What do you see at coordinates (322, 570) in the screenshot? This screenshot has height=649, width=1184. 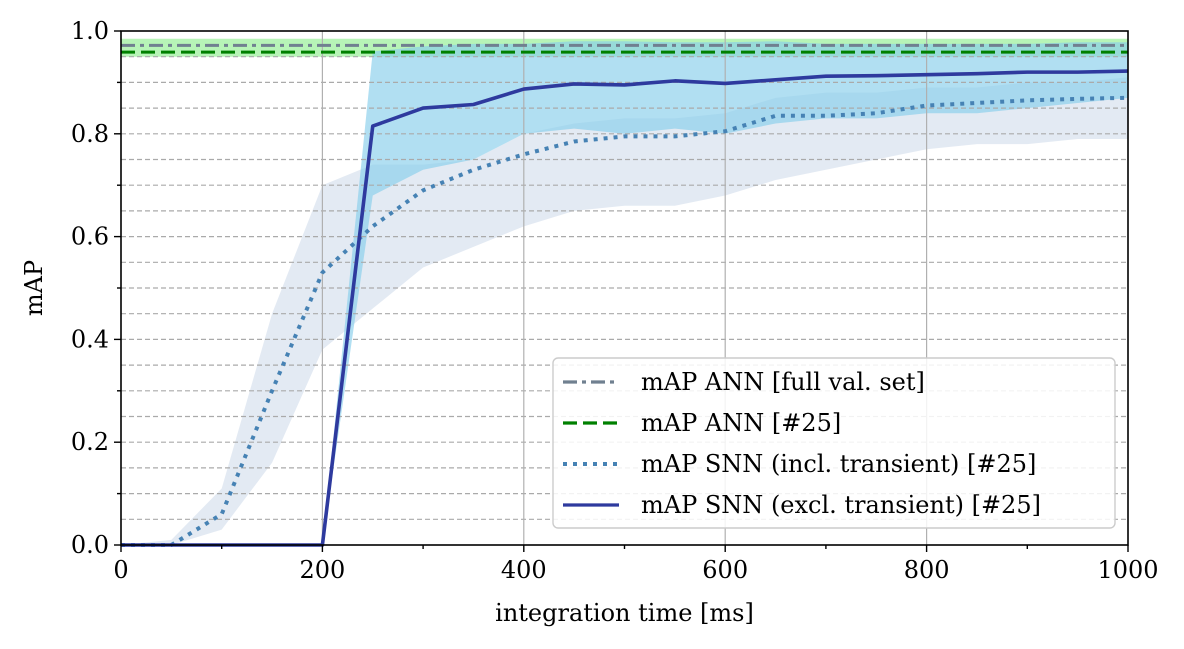 I see `x-tick-label: 200` at bounding box center [322, 570].